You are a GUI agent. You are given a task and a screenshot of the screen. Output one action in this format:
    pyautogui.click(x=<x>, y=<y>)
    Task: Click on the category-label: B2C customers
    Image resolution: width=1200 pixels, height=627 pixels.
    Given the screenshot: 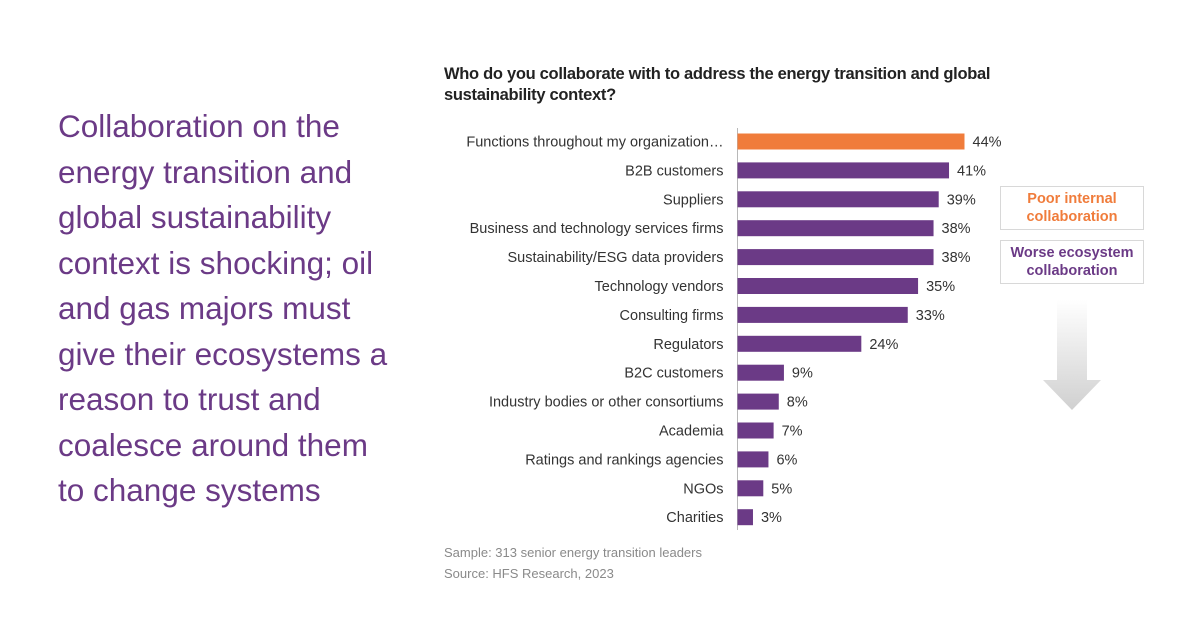 What is the action you would take?
    pyautogui.click(x=673, y=374)
    